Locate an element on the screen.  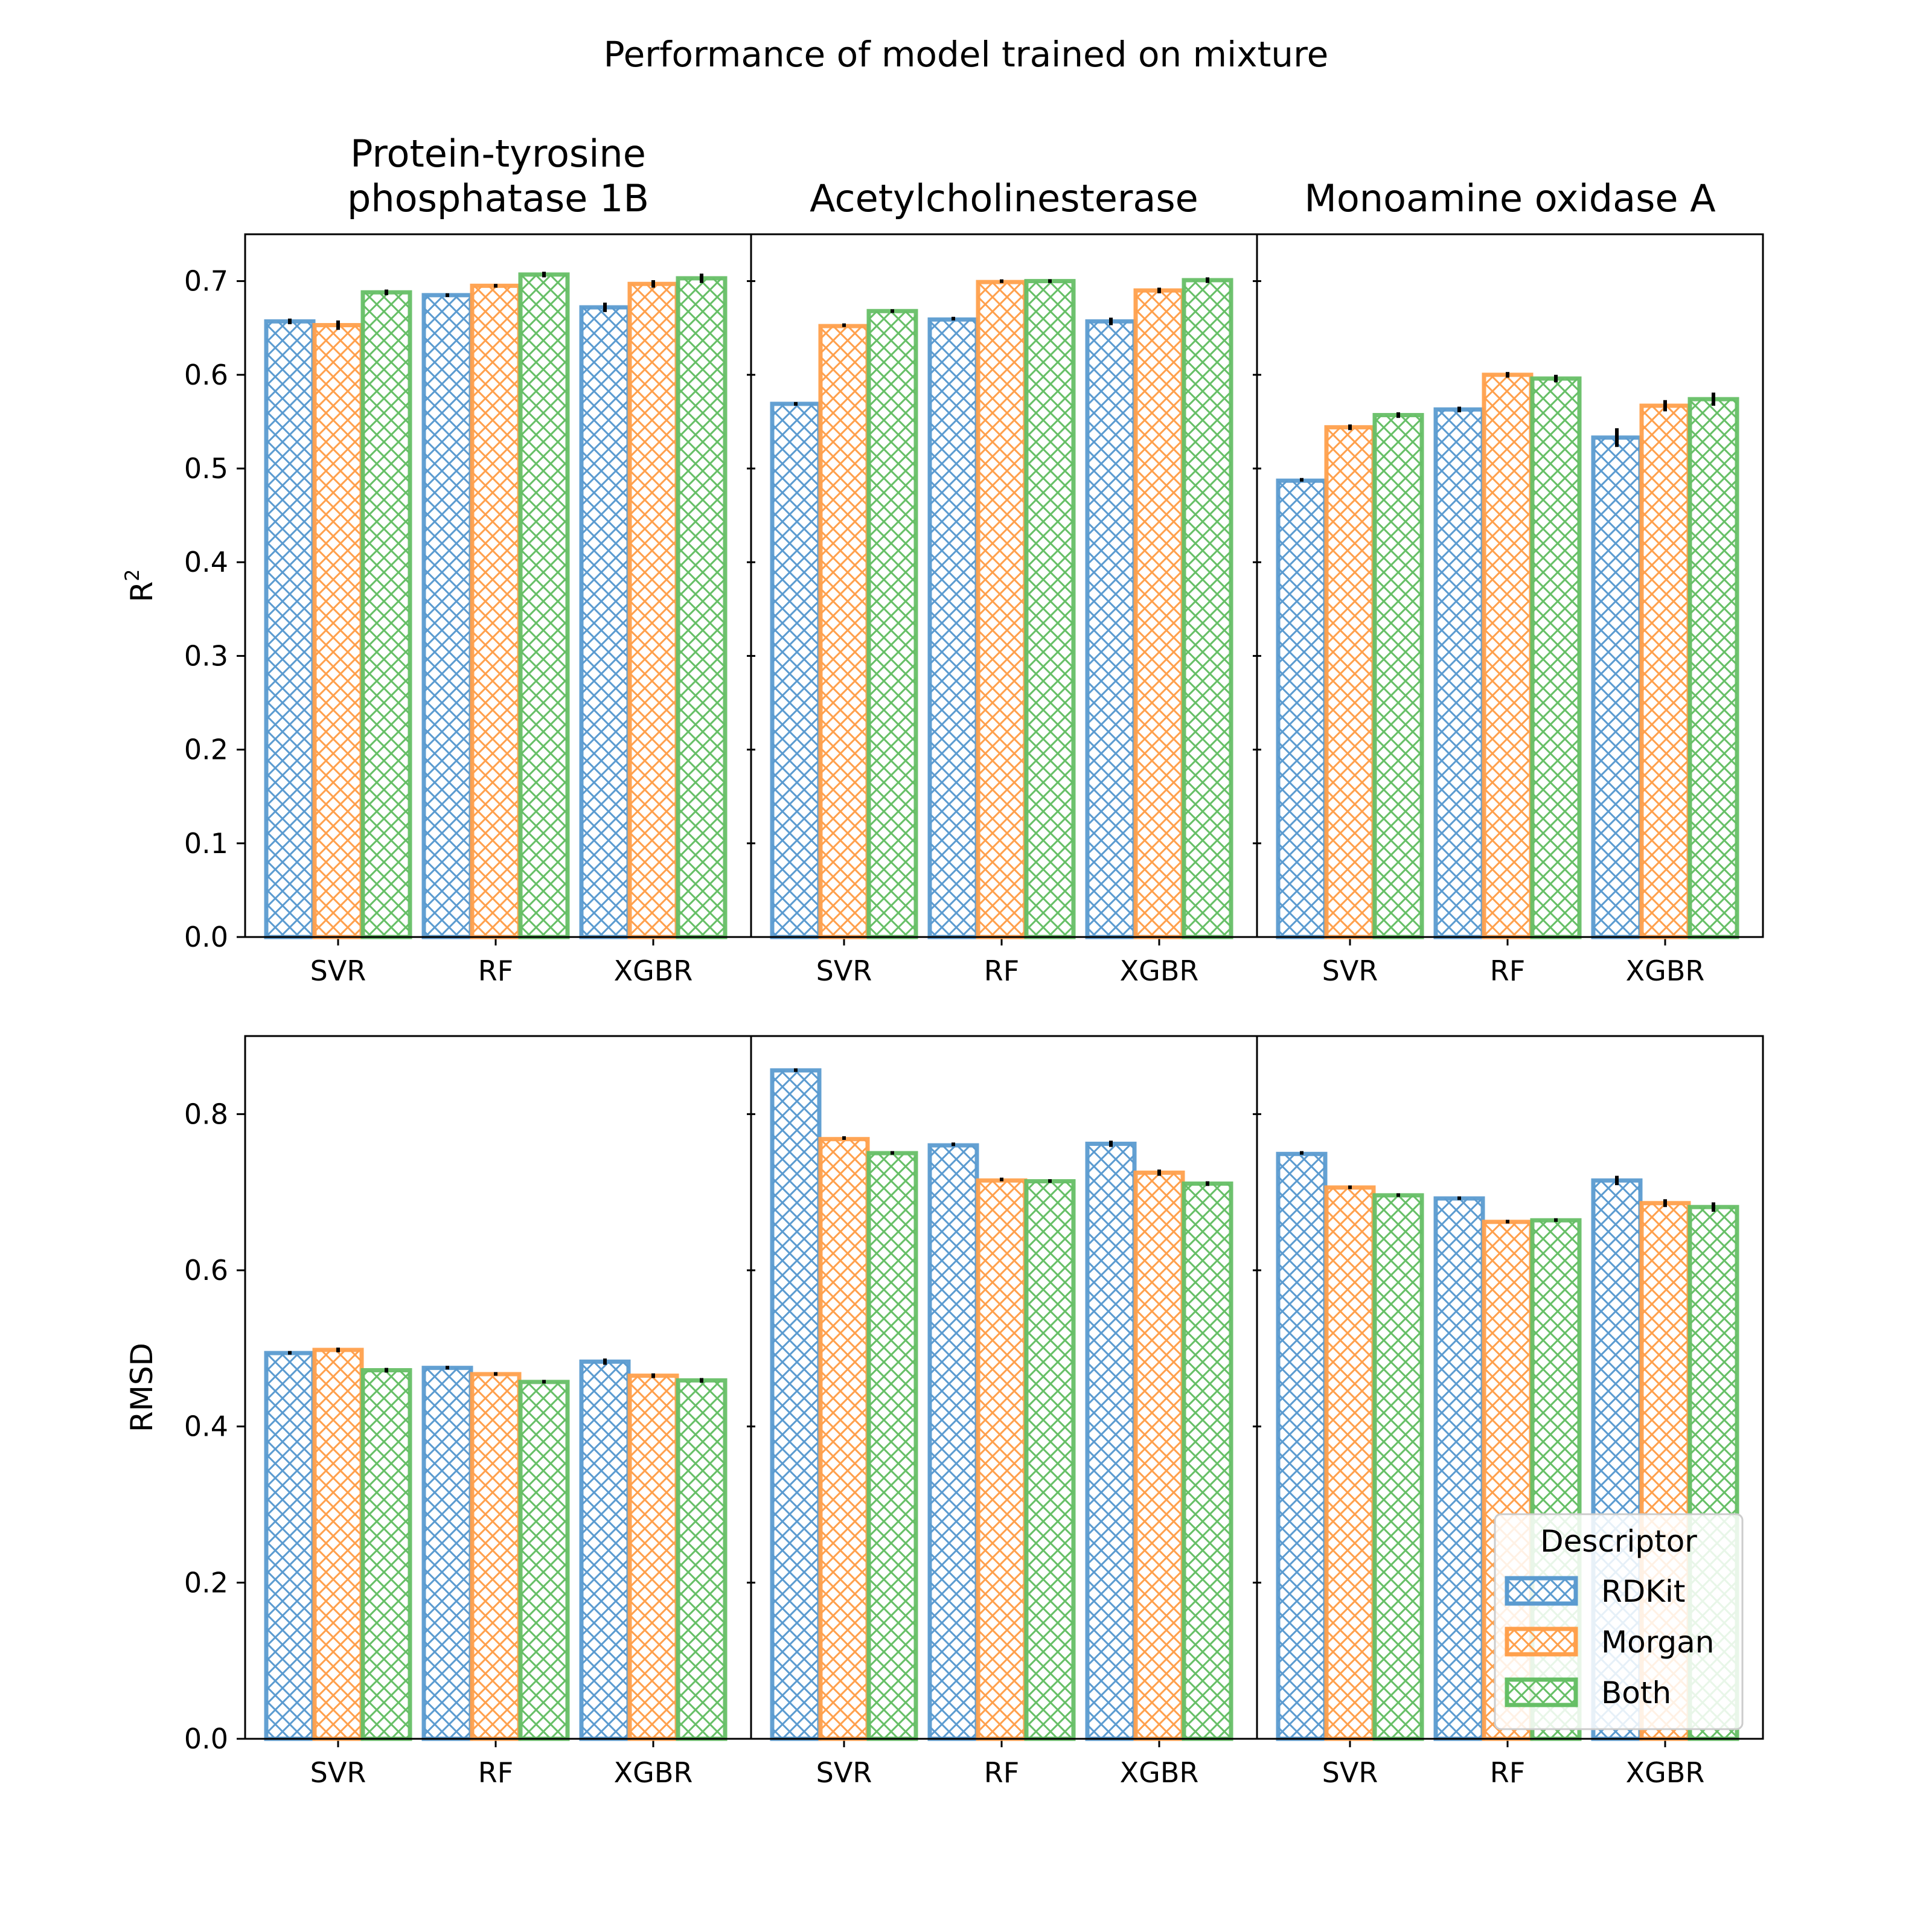
subplot-1-0: SVR RF XGBR is located at coordinates (496, 1569).